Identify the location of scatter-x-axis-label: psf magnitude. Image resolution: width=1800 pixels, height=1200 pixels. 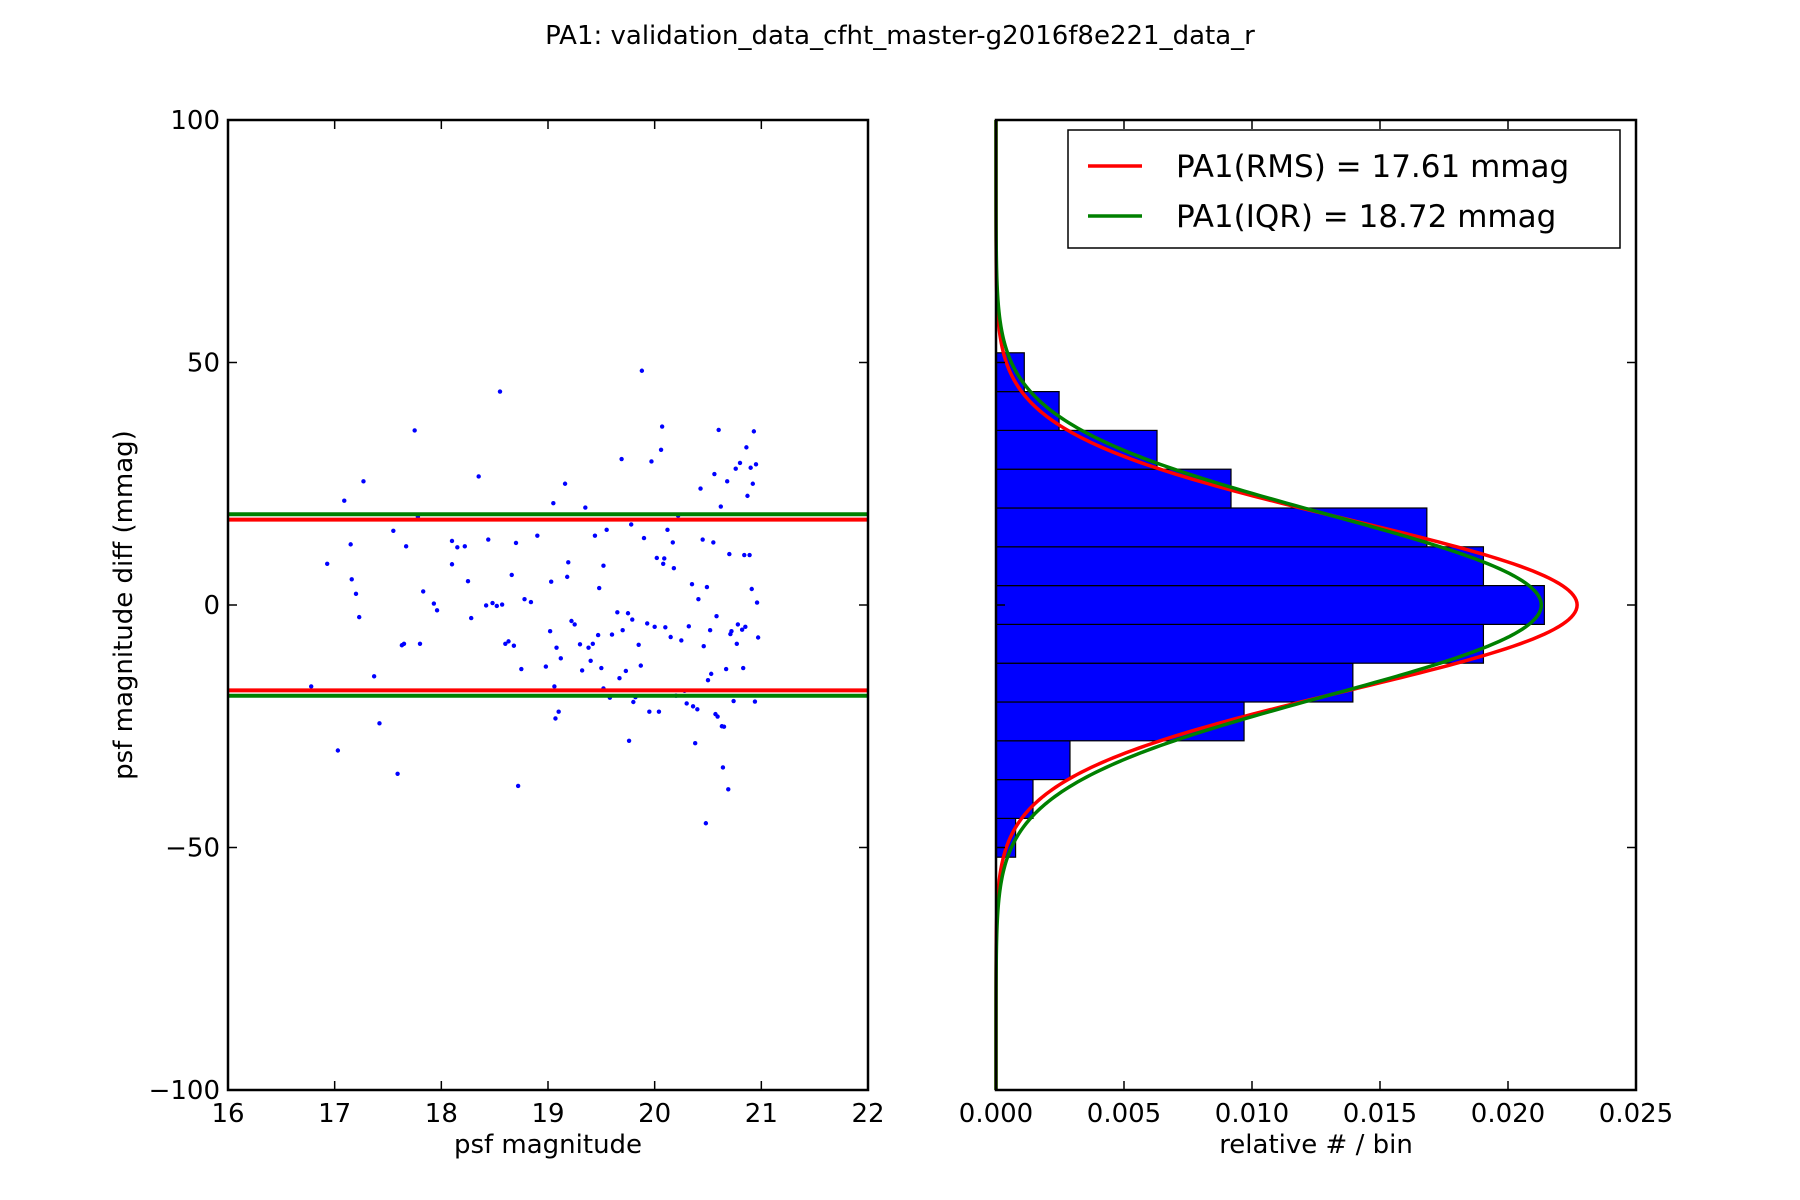
(548, 1145).